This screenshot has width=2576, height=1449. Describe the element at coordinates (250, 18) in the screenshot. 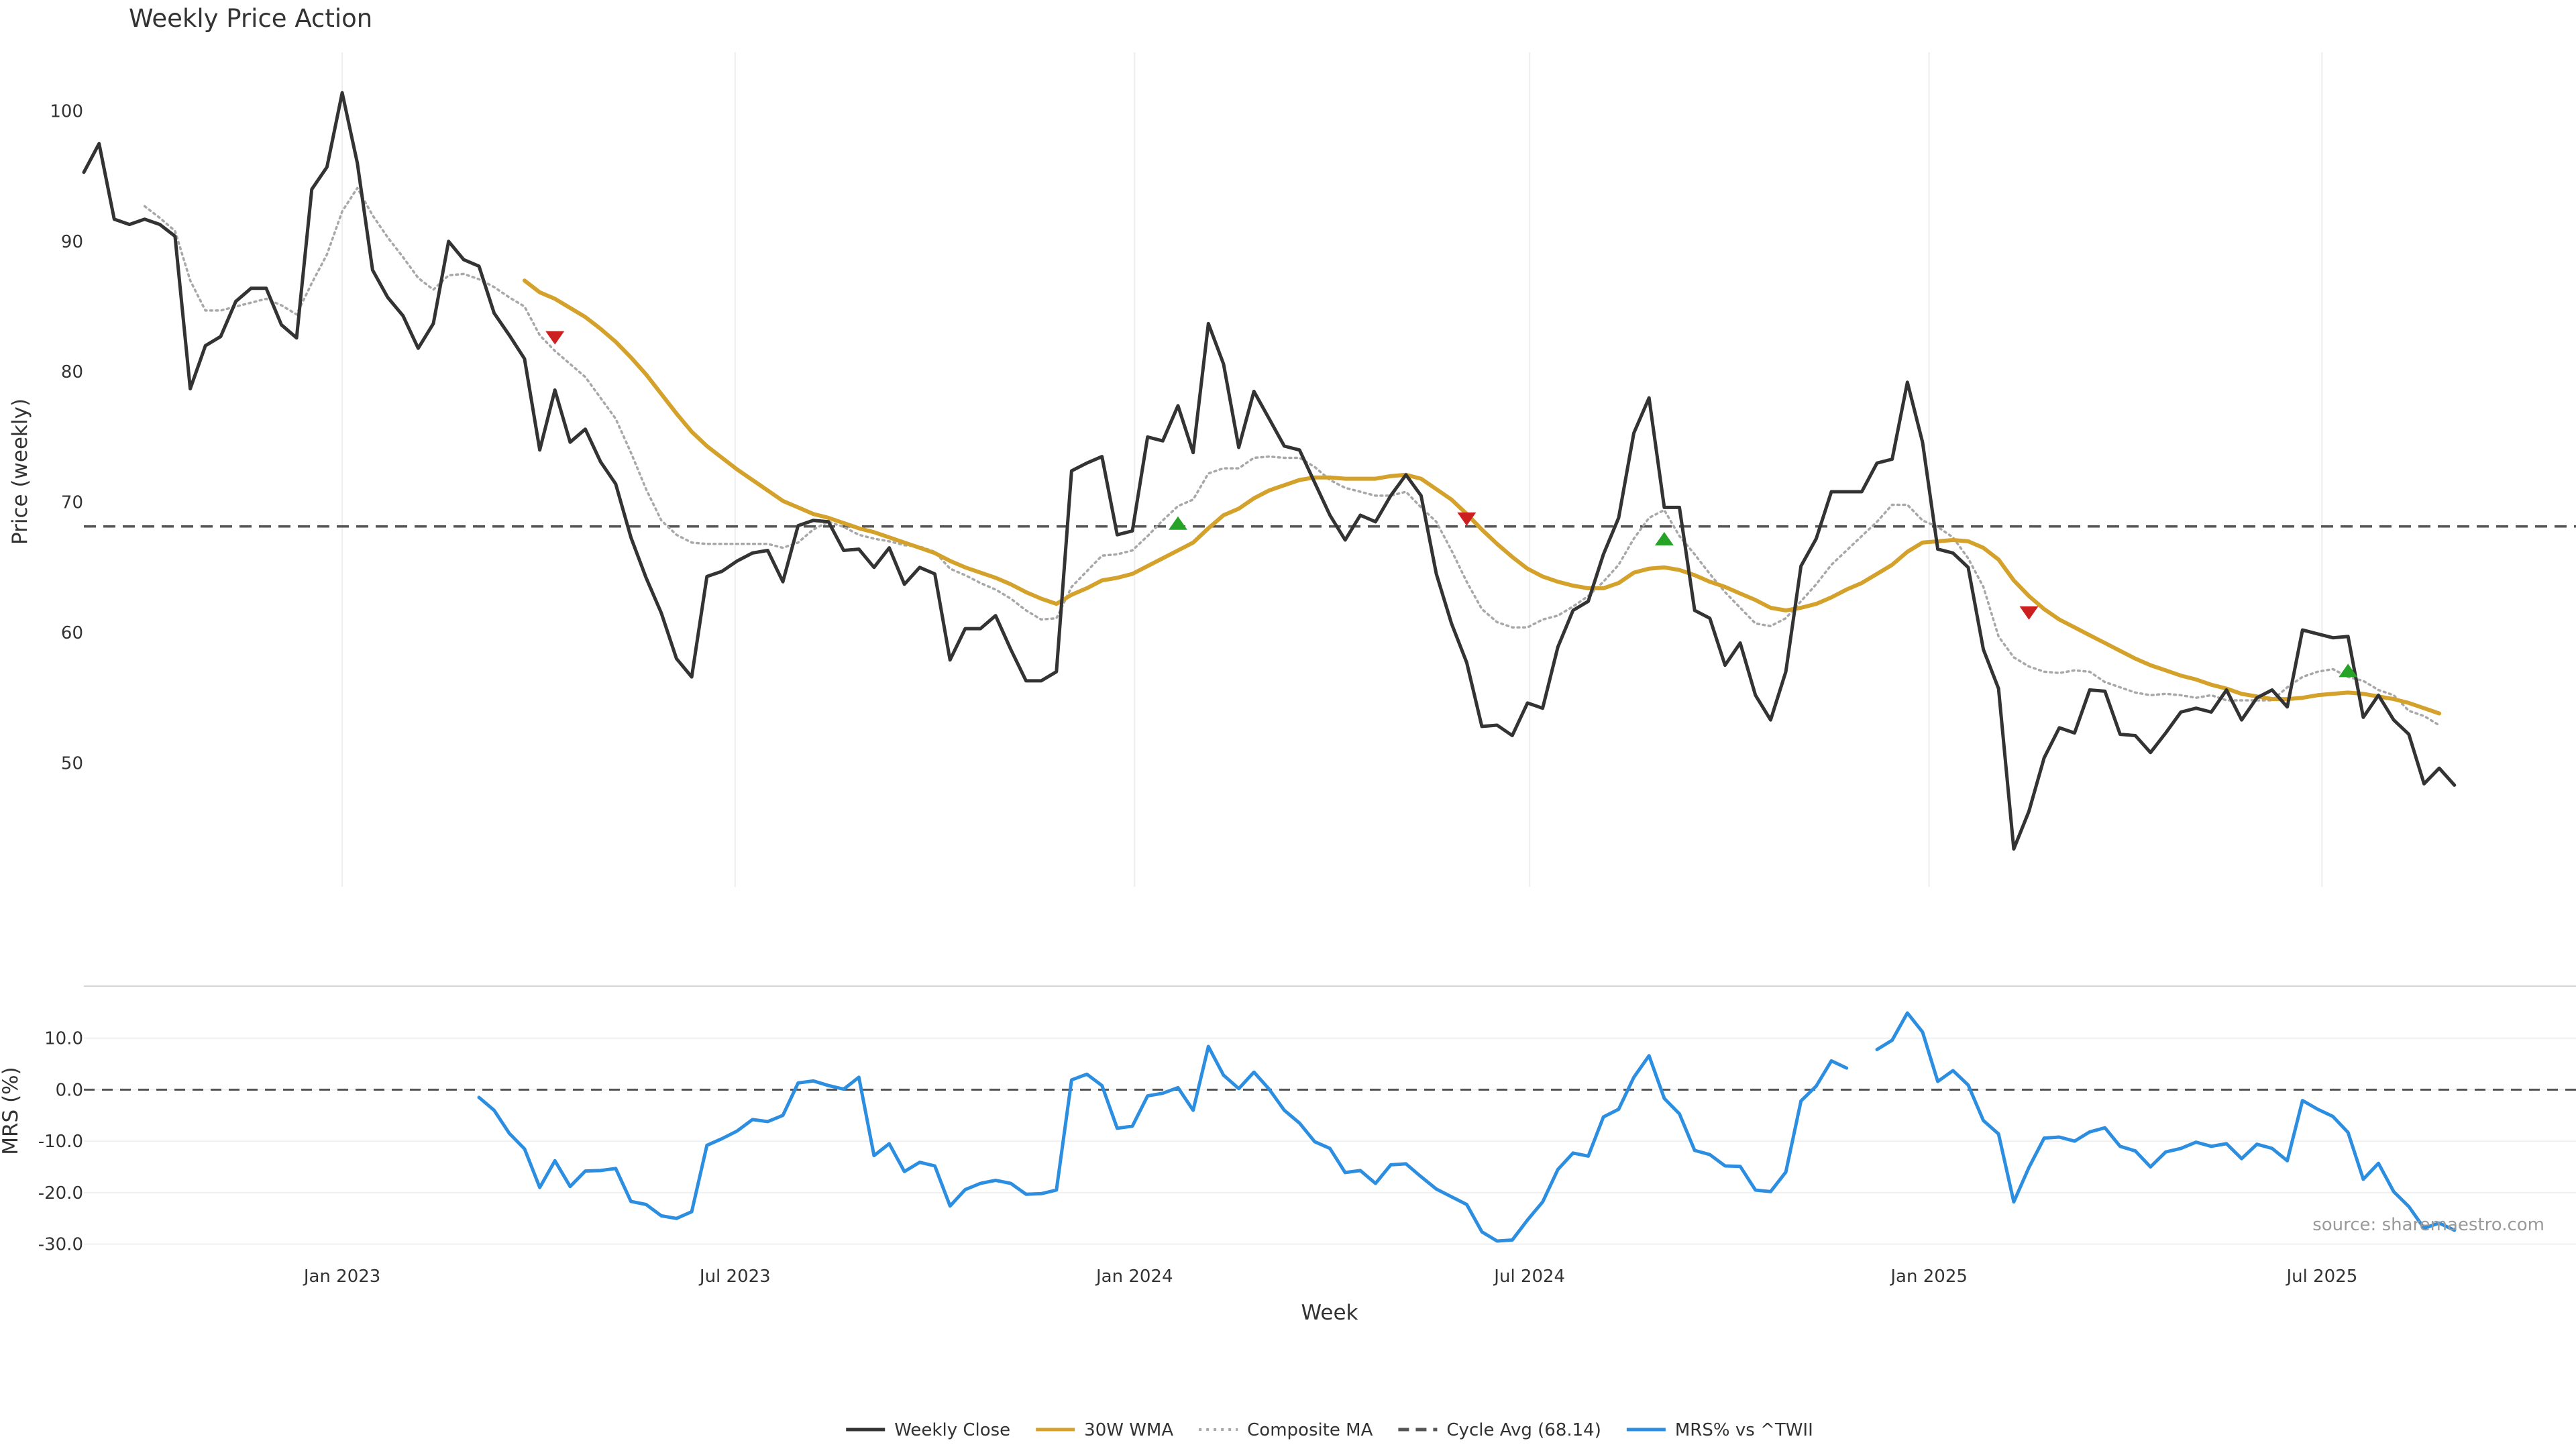

I see `chart-title: Weekly Price Action` at that location.